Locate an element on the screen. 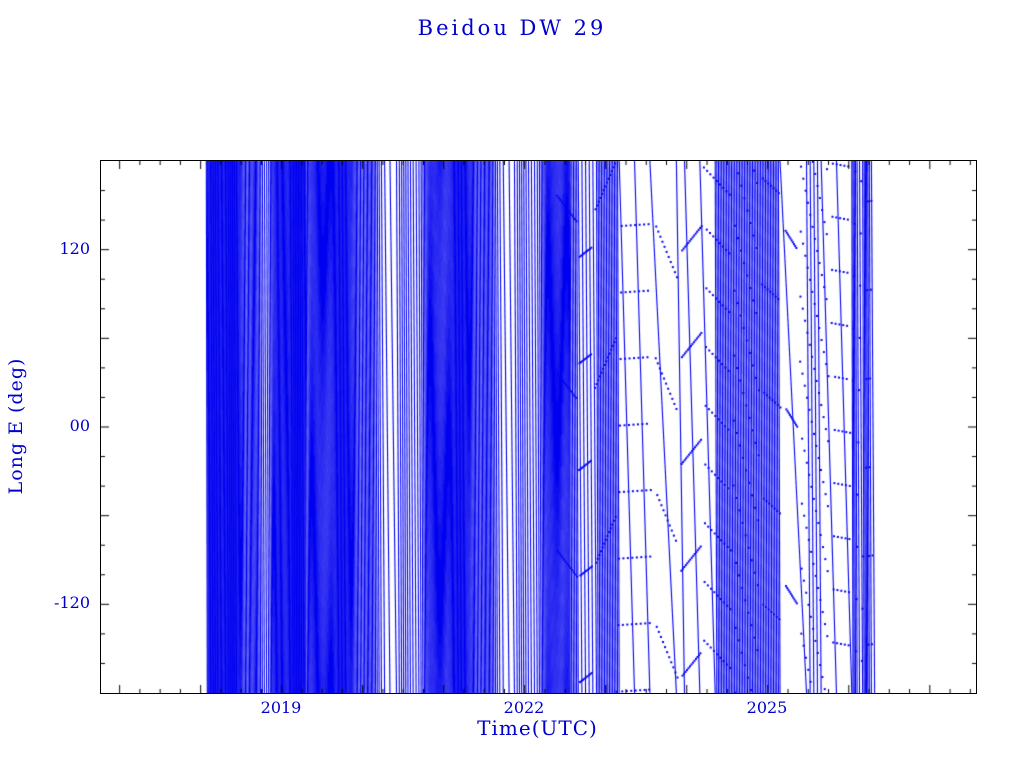 Image resolution: width=1024 pixels, height=768 pixels. y-tick-label-00: 00 is located at coordinates (79, 425).